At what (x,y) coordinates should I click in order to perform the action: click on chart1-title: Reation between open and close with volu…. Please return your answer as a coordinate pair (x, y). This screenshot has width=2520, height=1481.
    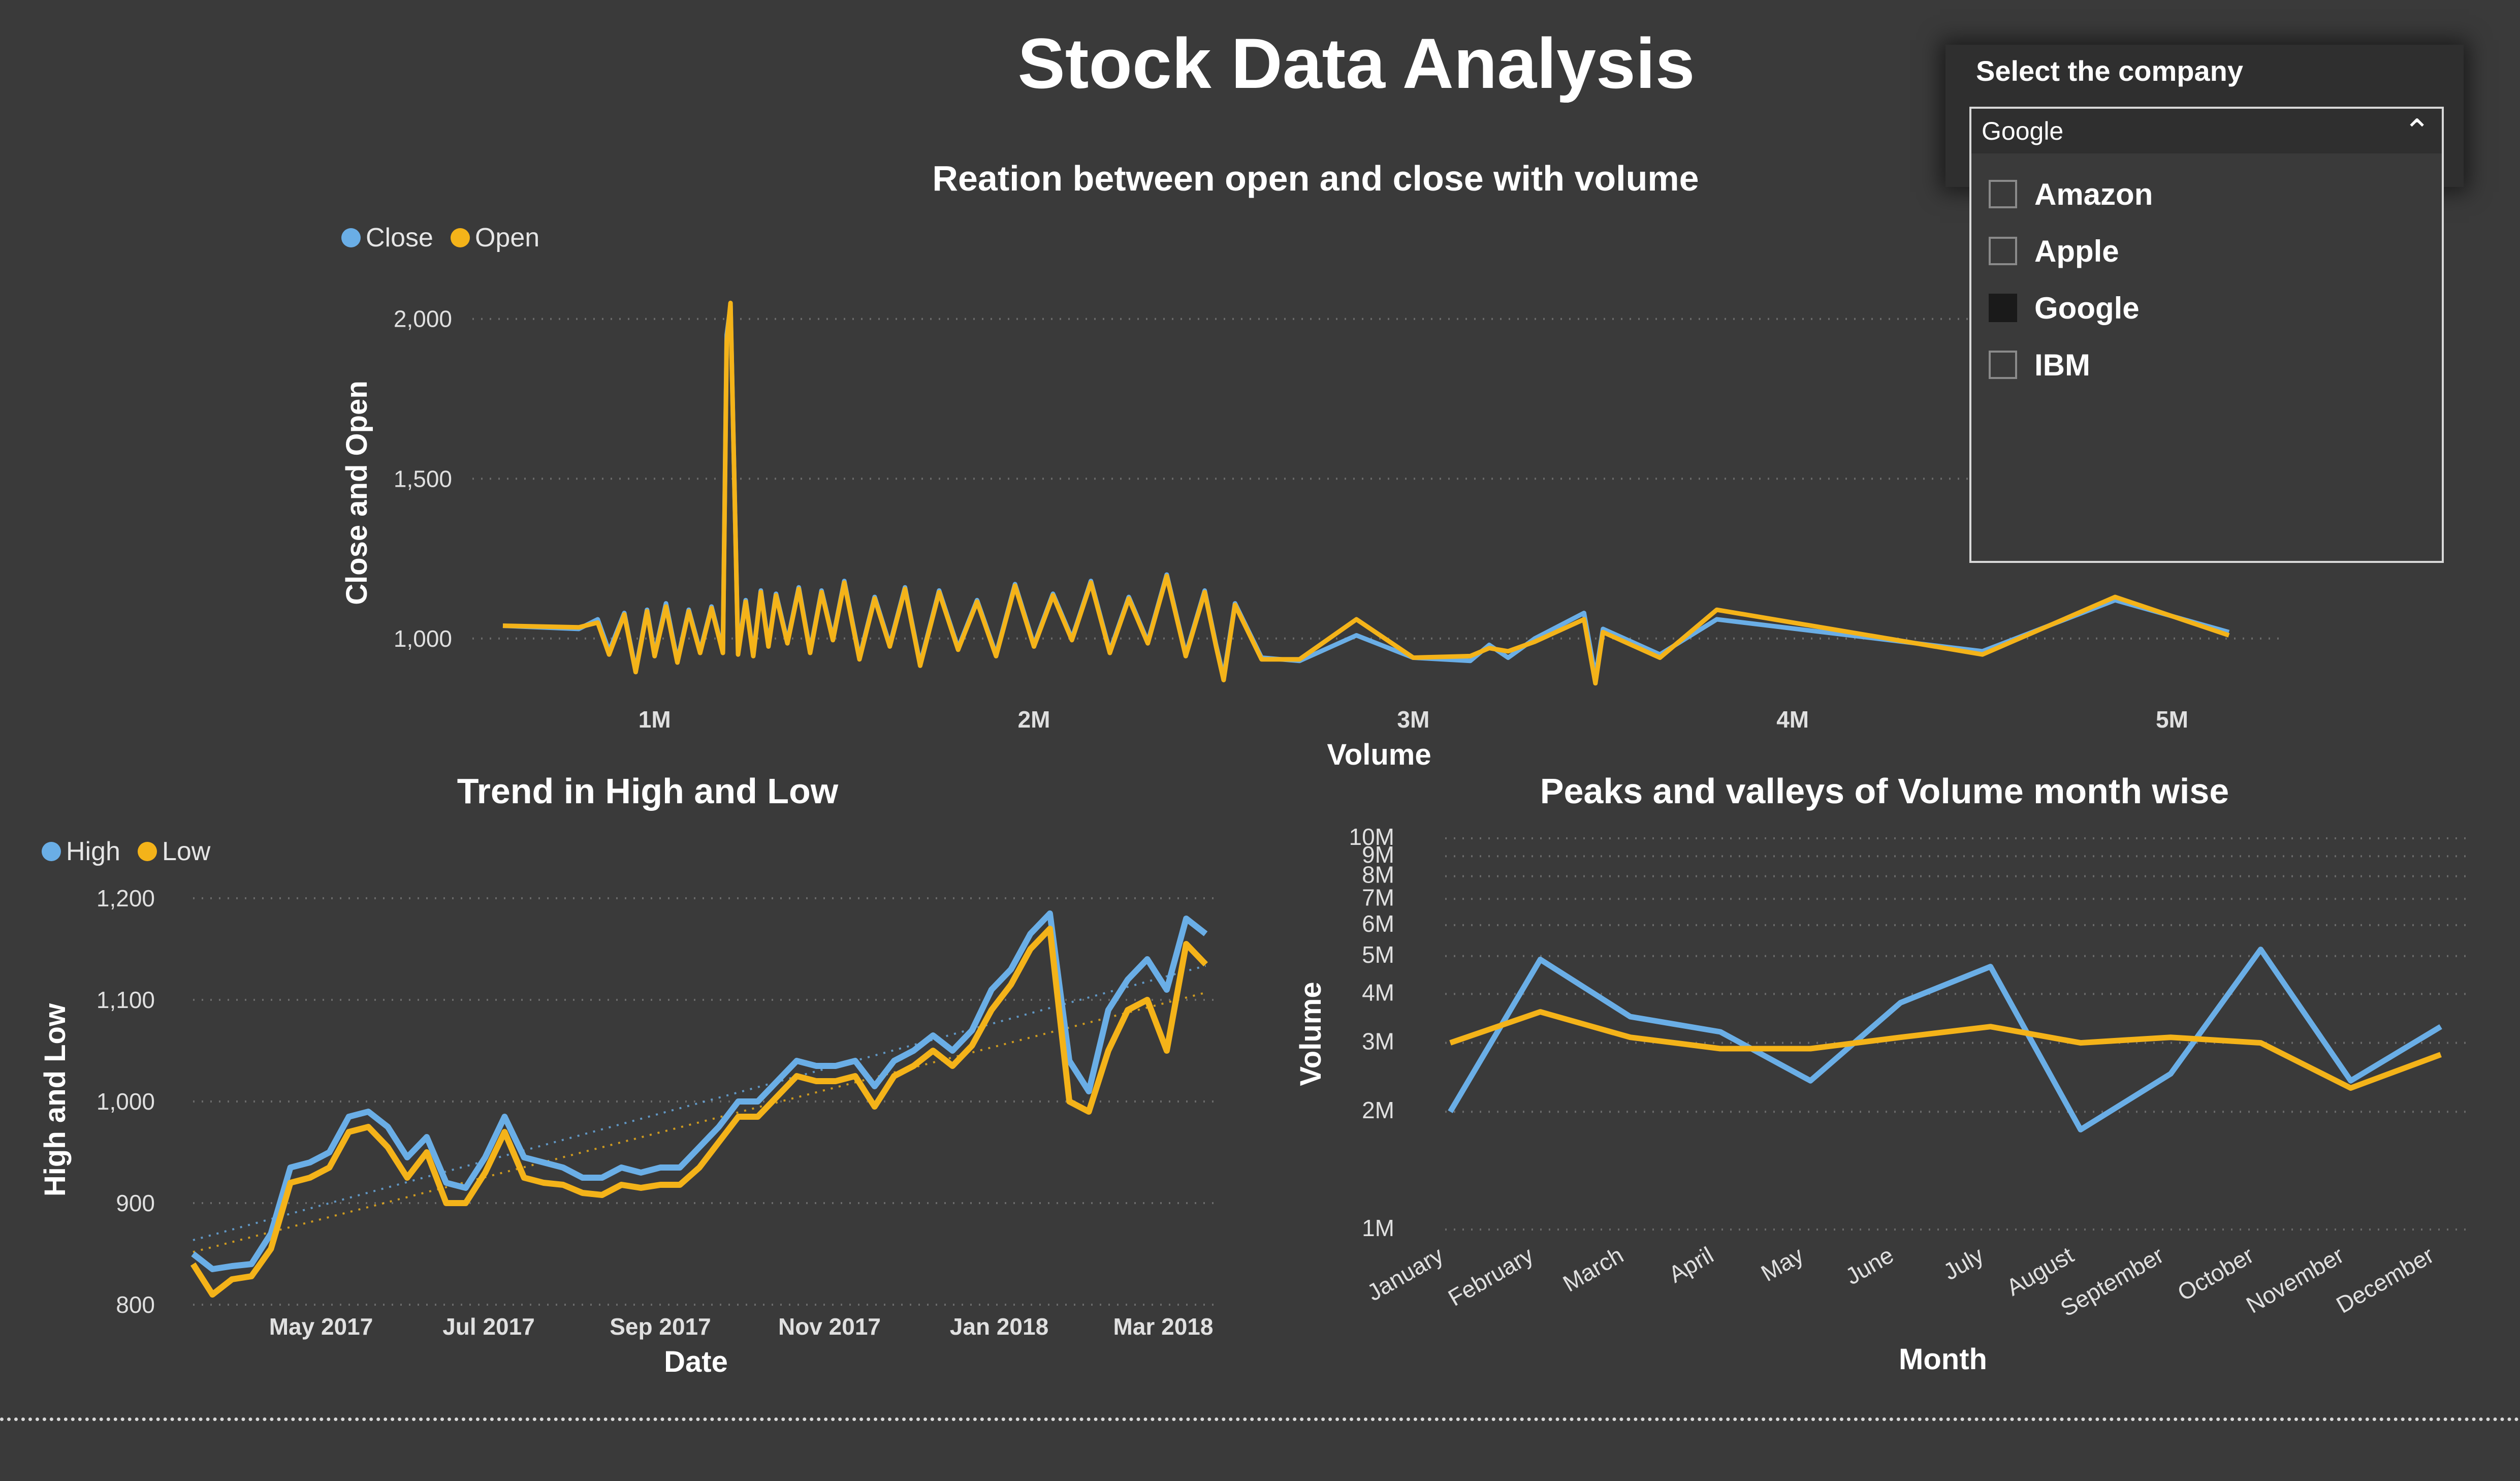
    Looking at the image, I should click on (1315, 179).